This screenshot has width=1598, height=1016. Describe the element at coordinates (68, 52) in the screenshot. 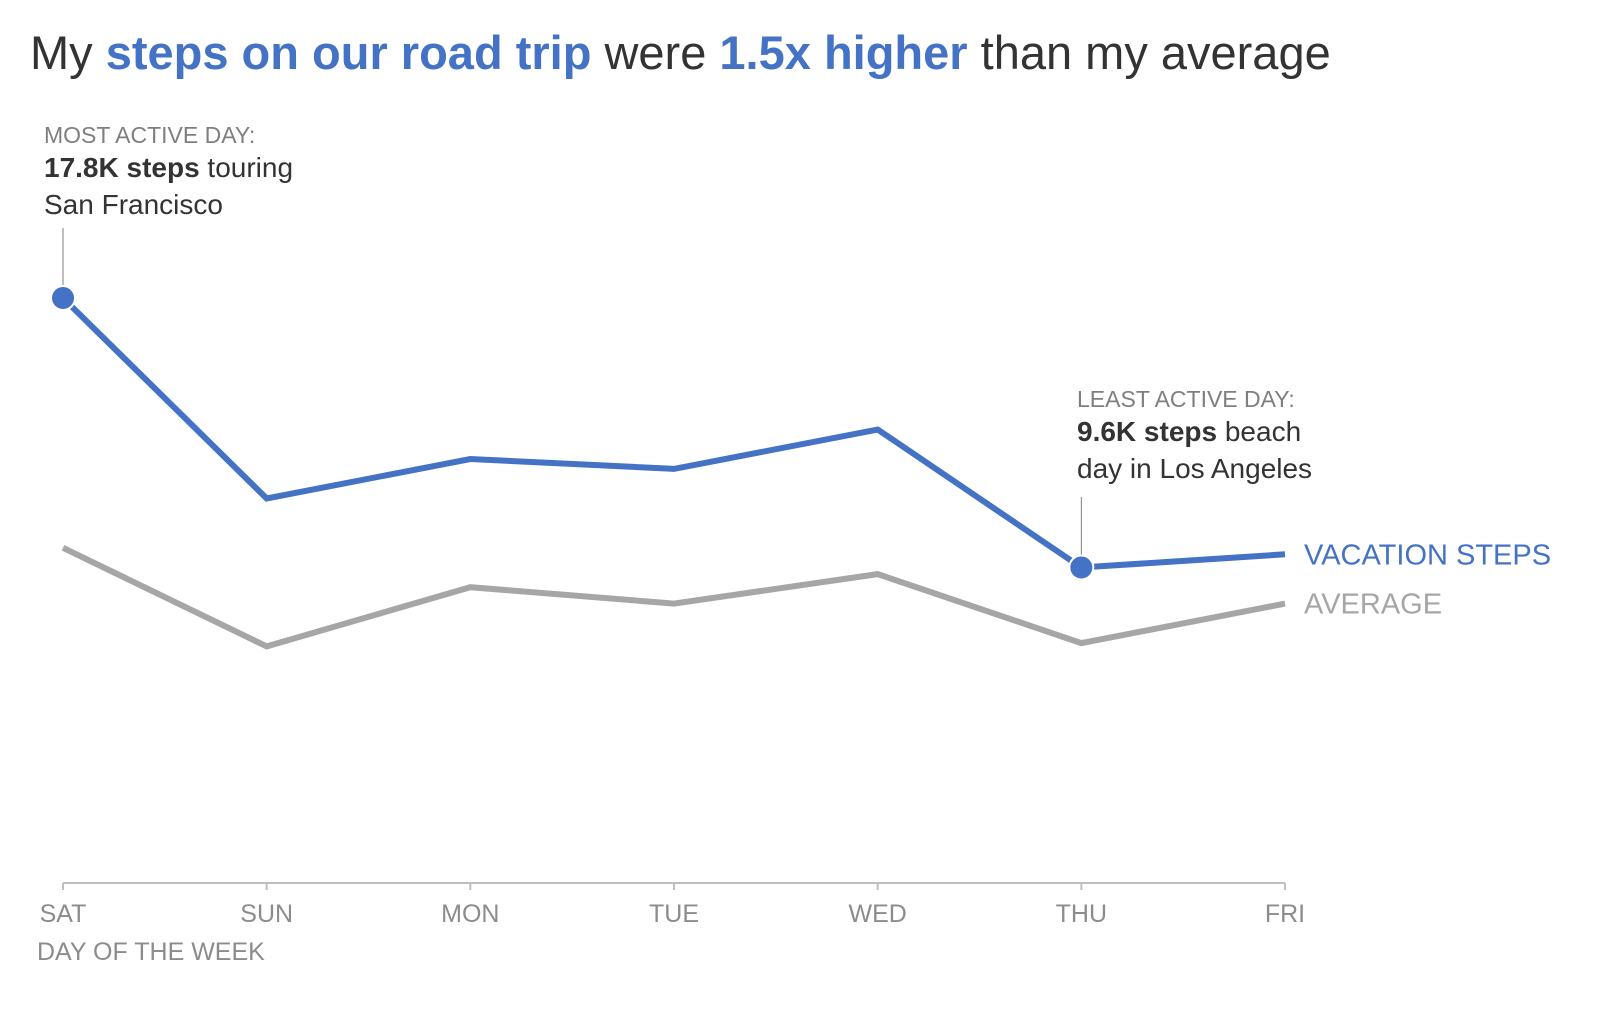

I see `title-text-1: My` at that location.